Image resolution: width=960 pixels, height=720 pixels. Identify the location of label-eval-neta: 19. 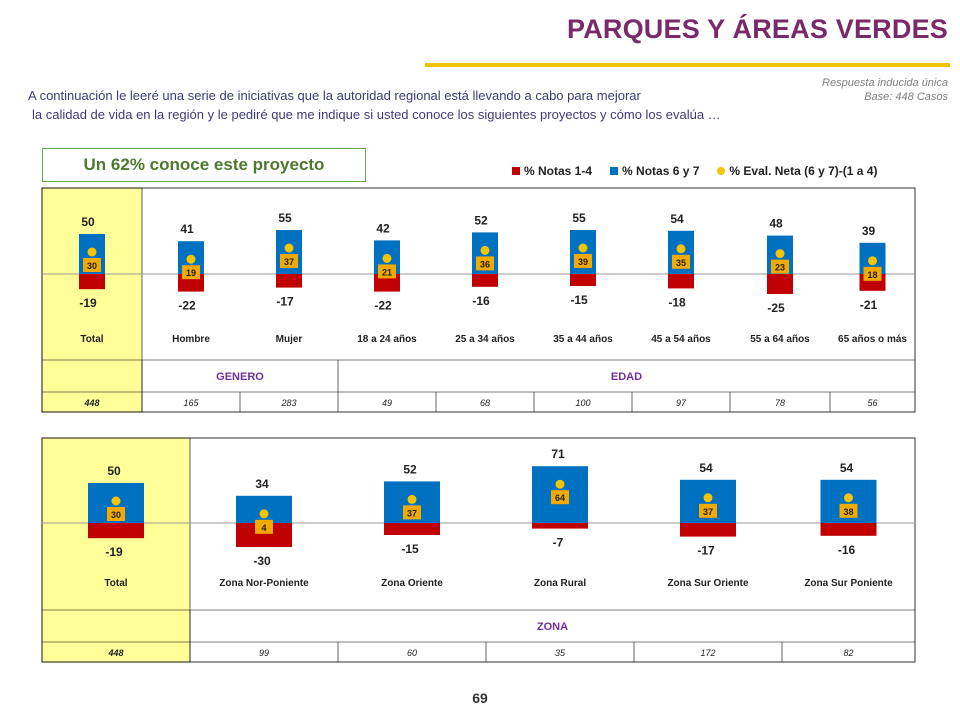
(191, 273).